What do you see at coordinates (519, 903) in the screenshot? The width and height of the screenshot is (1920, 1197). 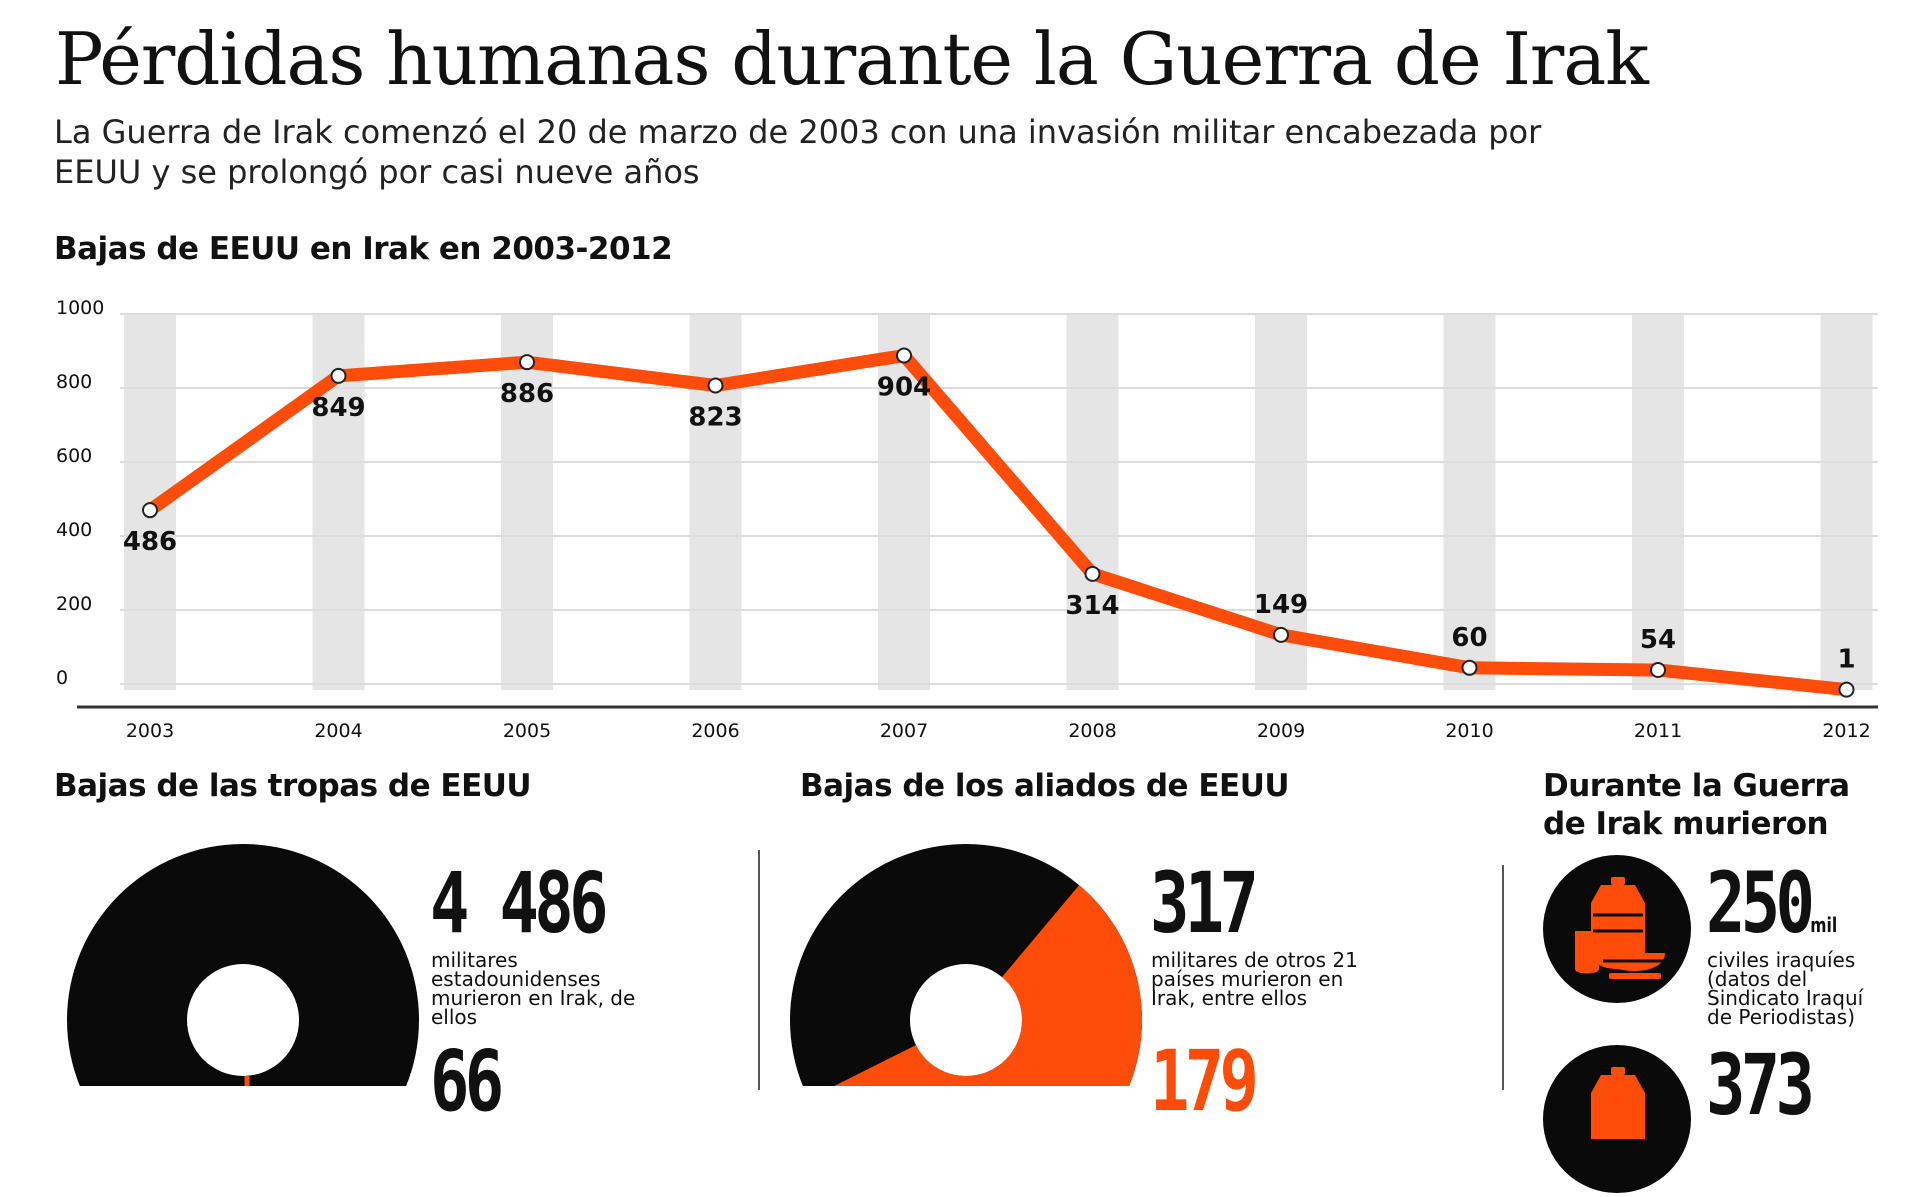 I see `us-troops-number: 4 486` at bounding box center [519, 903].